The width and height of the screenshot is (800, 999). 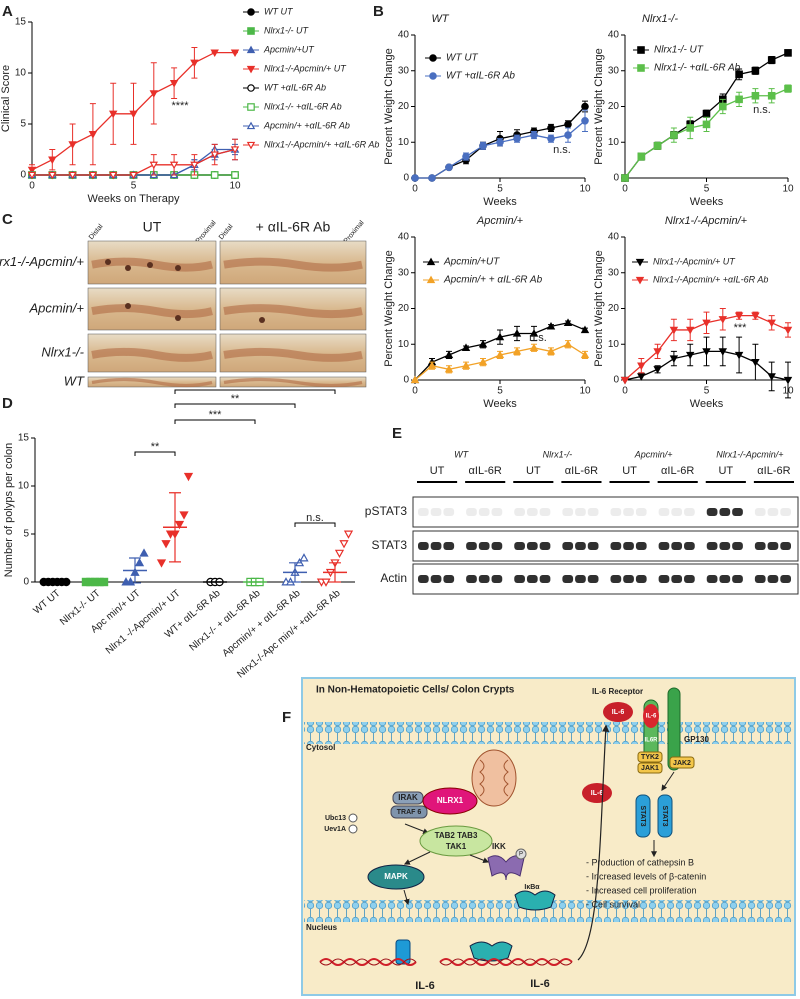 What do you see at coordinates (134, 186) in the screenshot?
I see `x-tick-label: 5` at bounding box center [134, 186].